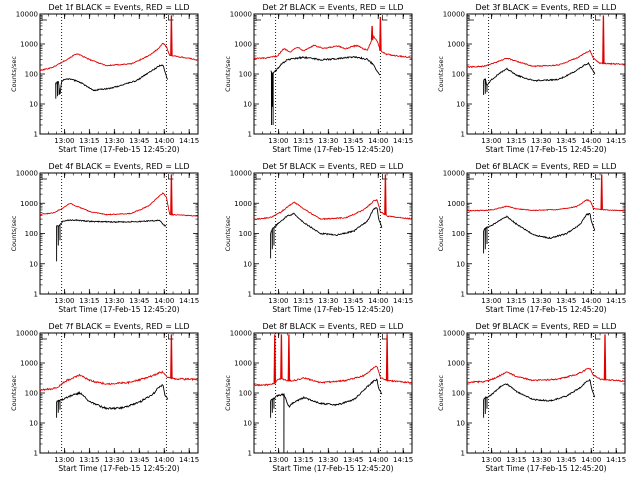  What do you see at coordinates (118, 7) in the screenshot?
I see `panel-title: Det 1f BLACK = Events, RED = LLD` at bounding box center [118, 7].